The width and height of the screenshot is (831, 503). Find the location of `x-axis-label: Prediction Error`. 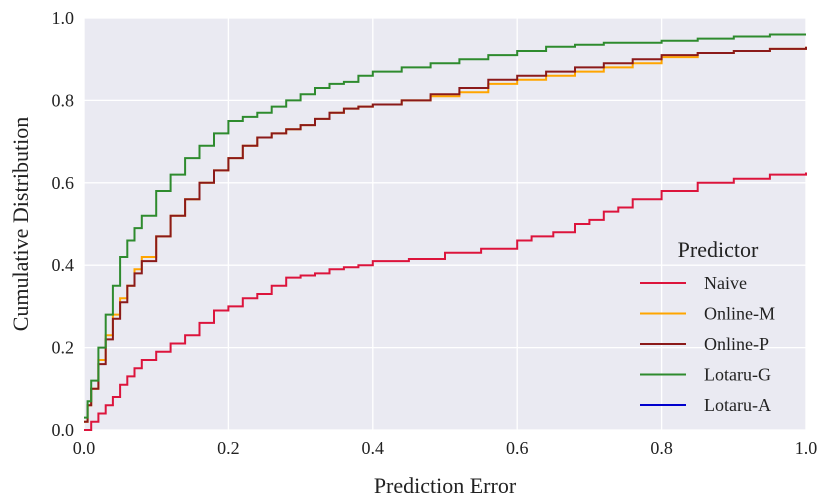

x-axis-label: Prediction Error is located at coordinates (445, 485).